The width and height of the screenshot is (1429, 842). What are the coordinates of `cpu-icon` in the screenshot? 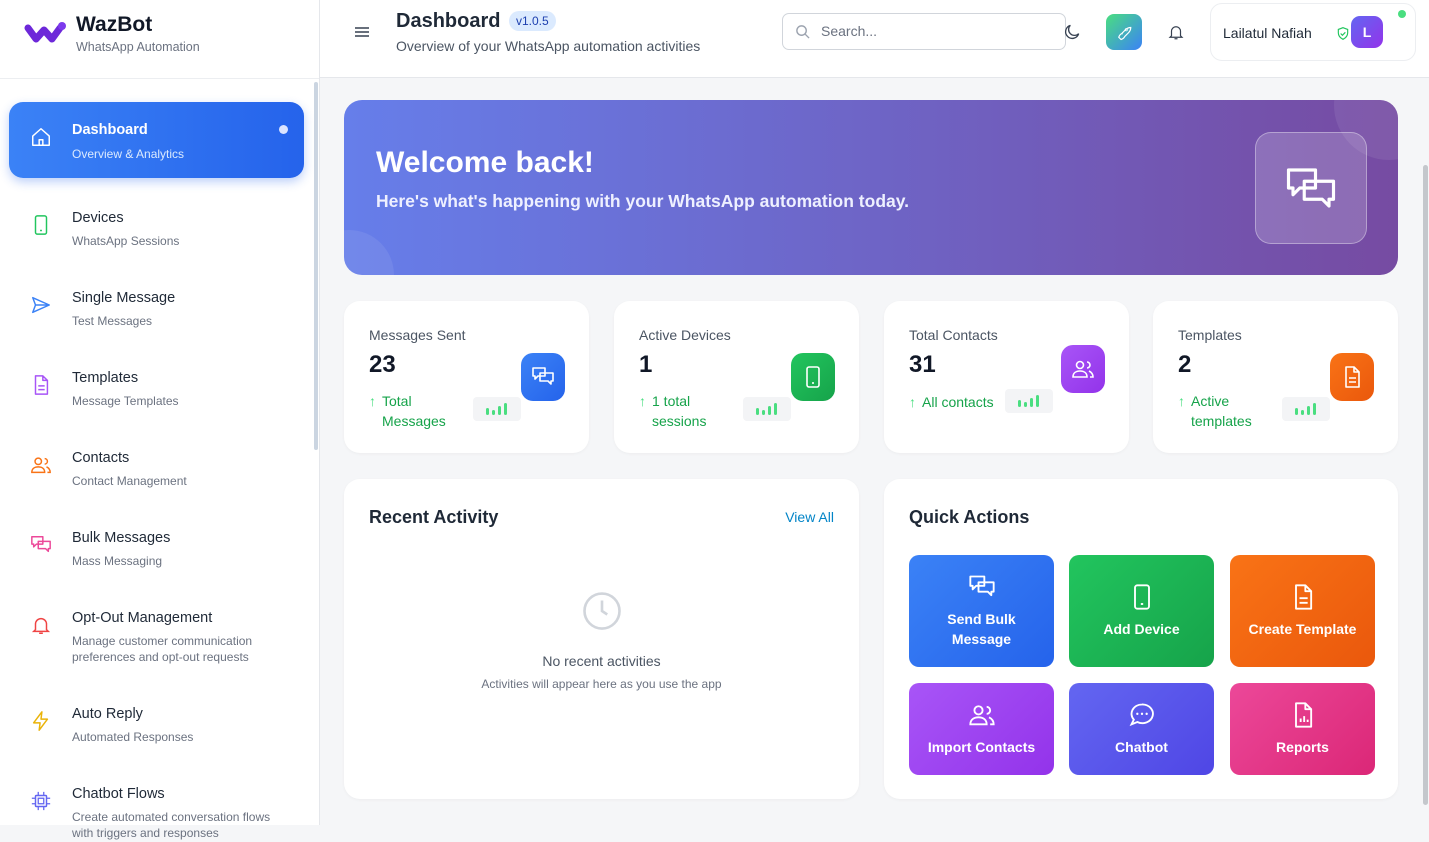 It's located at (41, 801).